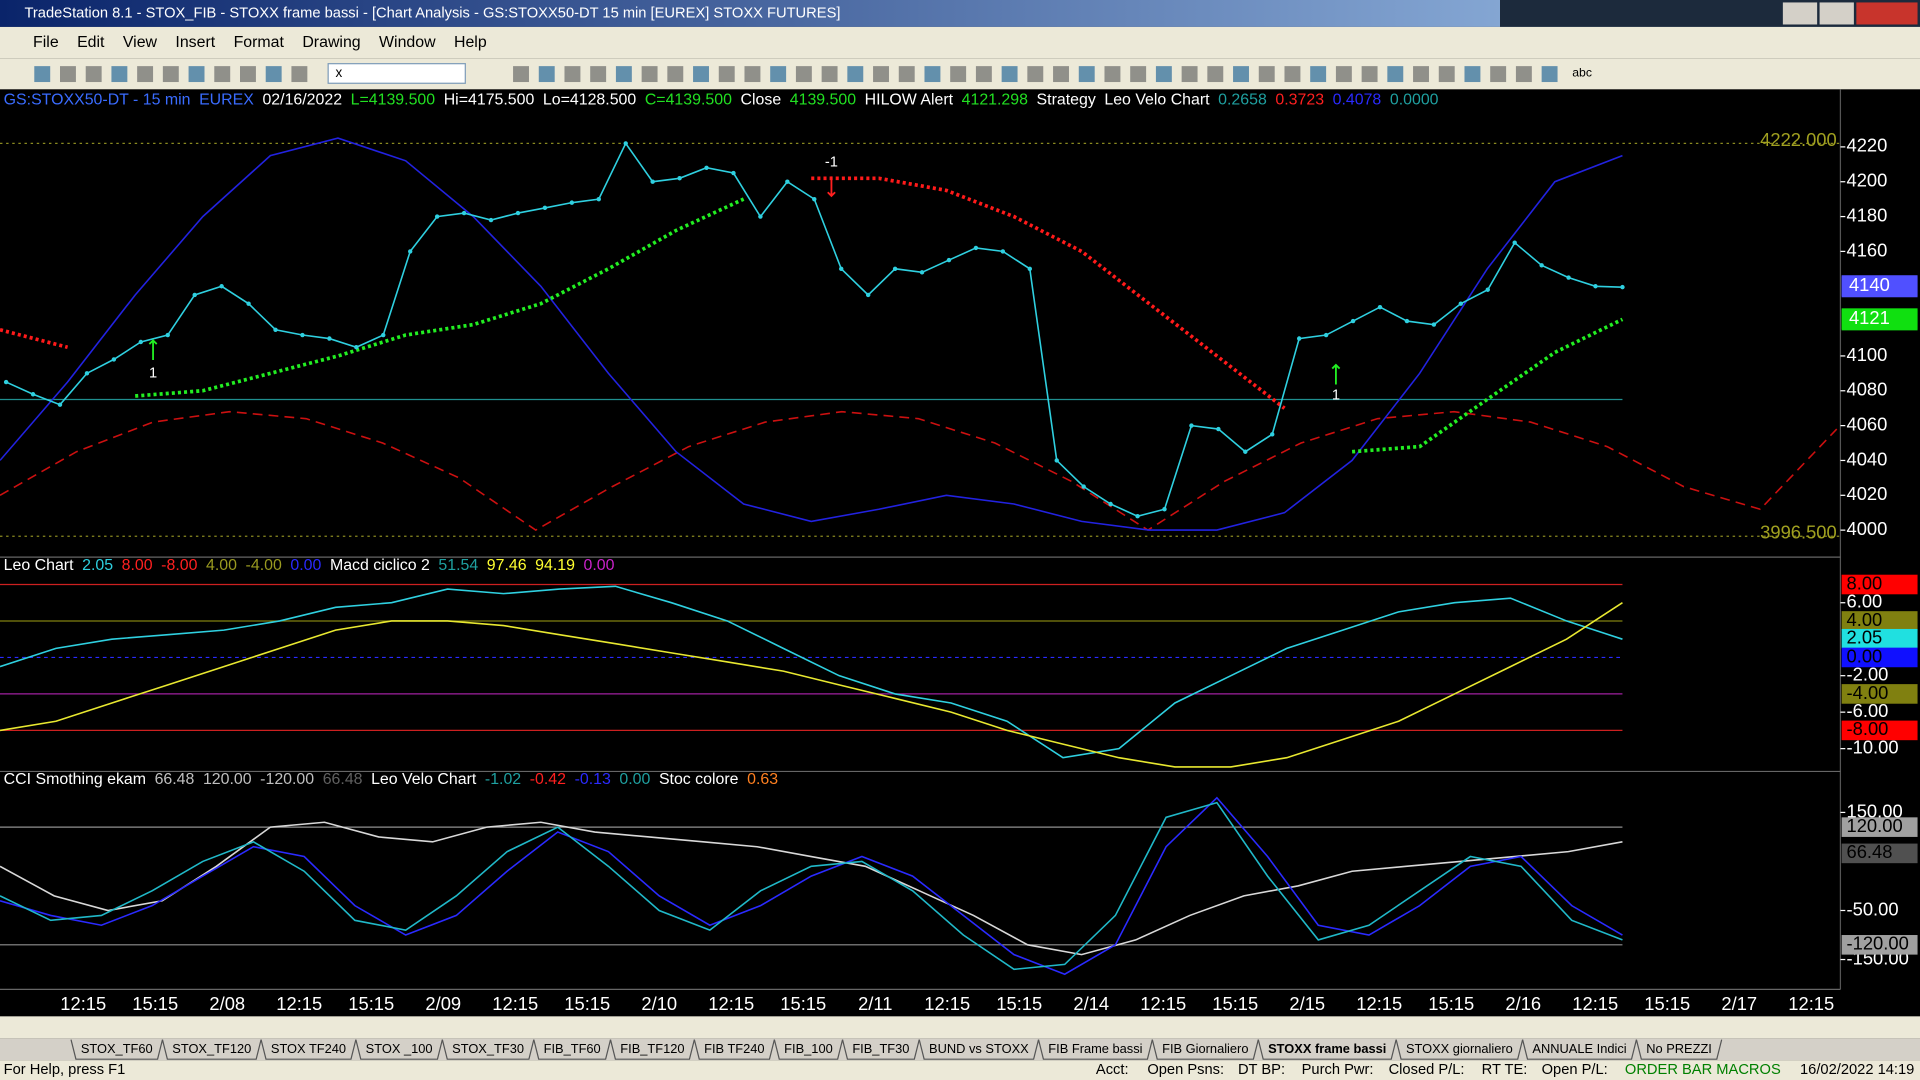 This screenshot has height=1080, width=1920. I want to click on sheet-tab: STOX _100, so click(399, 1048).